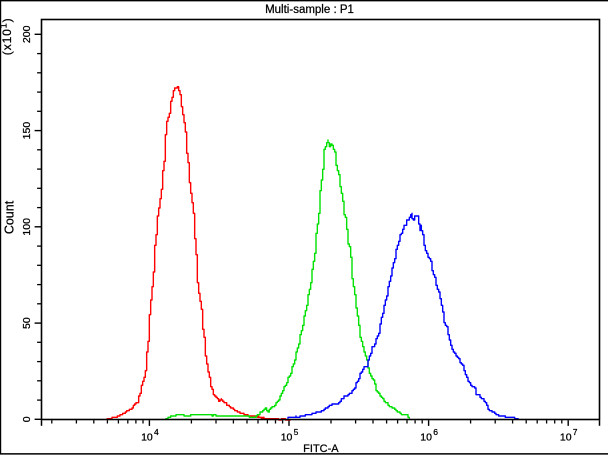  Describe the element at coordinates (309, 10) in the screenshot. I see `svg-text: Multi-sample : P1` at that location.